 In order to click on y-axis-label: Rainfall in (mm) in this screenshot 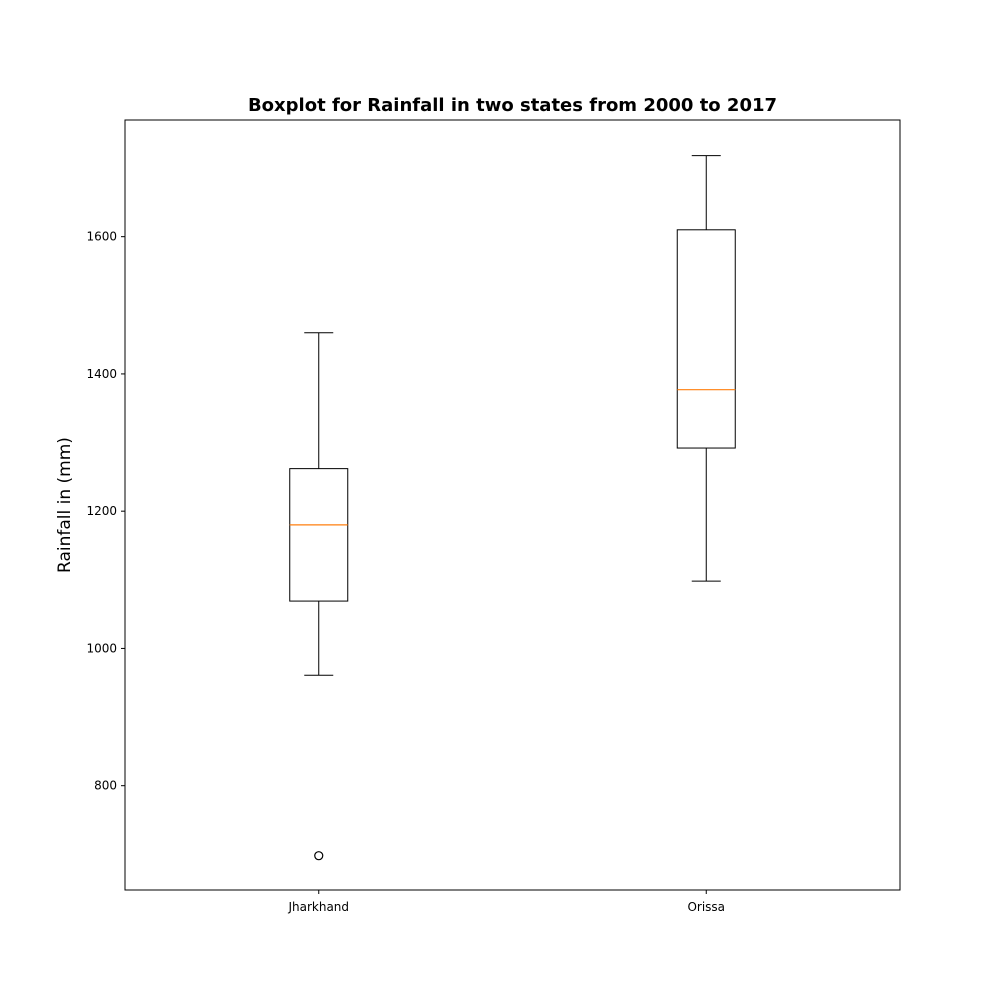, I will do `click(65, 505)`.